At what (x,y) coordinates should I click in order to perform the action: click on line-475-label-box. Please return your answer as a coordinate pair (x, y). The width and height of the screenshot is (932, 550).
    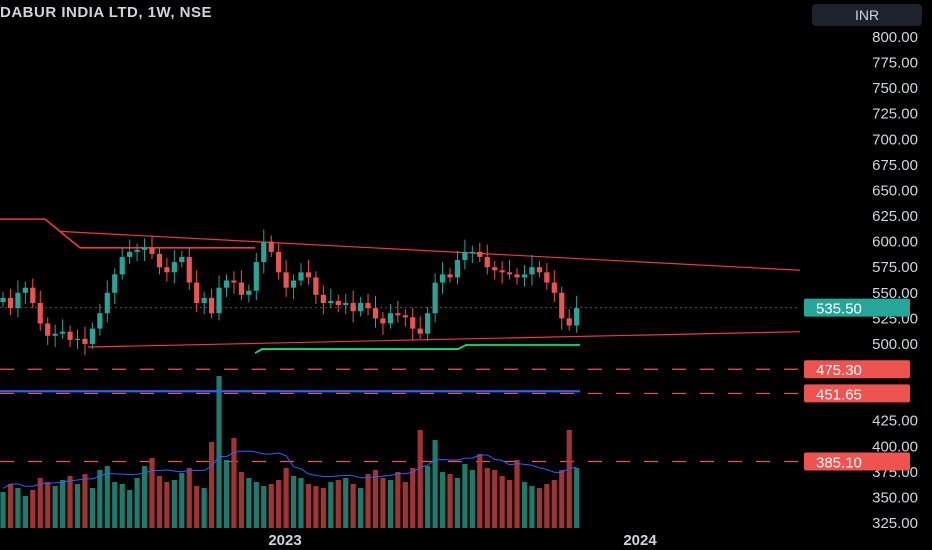
    Looking at the image, I should click on (857, 369).